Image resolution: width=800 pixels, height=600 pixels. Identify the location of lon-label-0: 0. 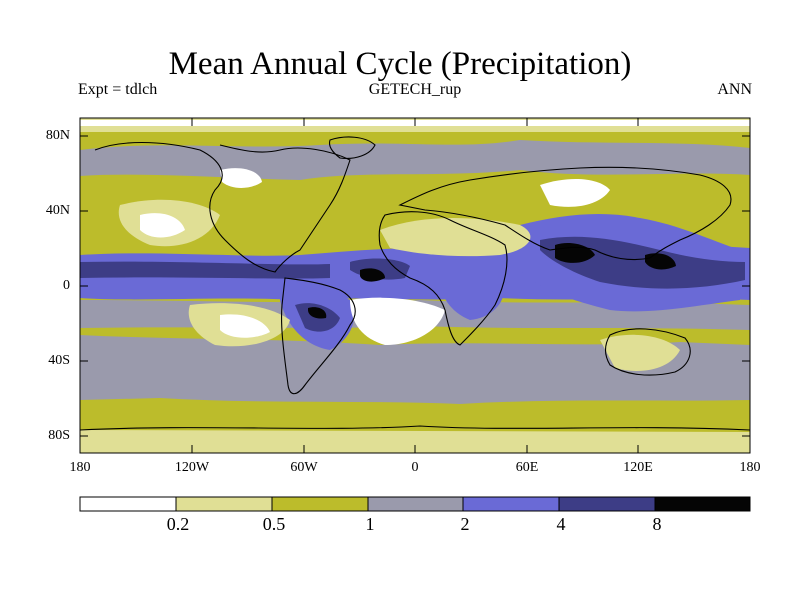
(415, 467).